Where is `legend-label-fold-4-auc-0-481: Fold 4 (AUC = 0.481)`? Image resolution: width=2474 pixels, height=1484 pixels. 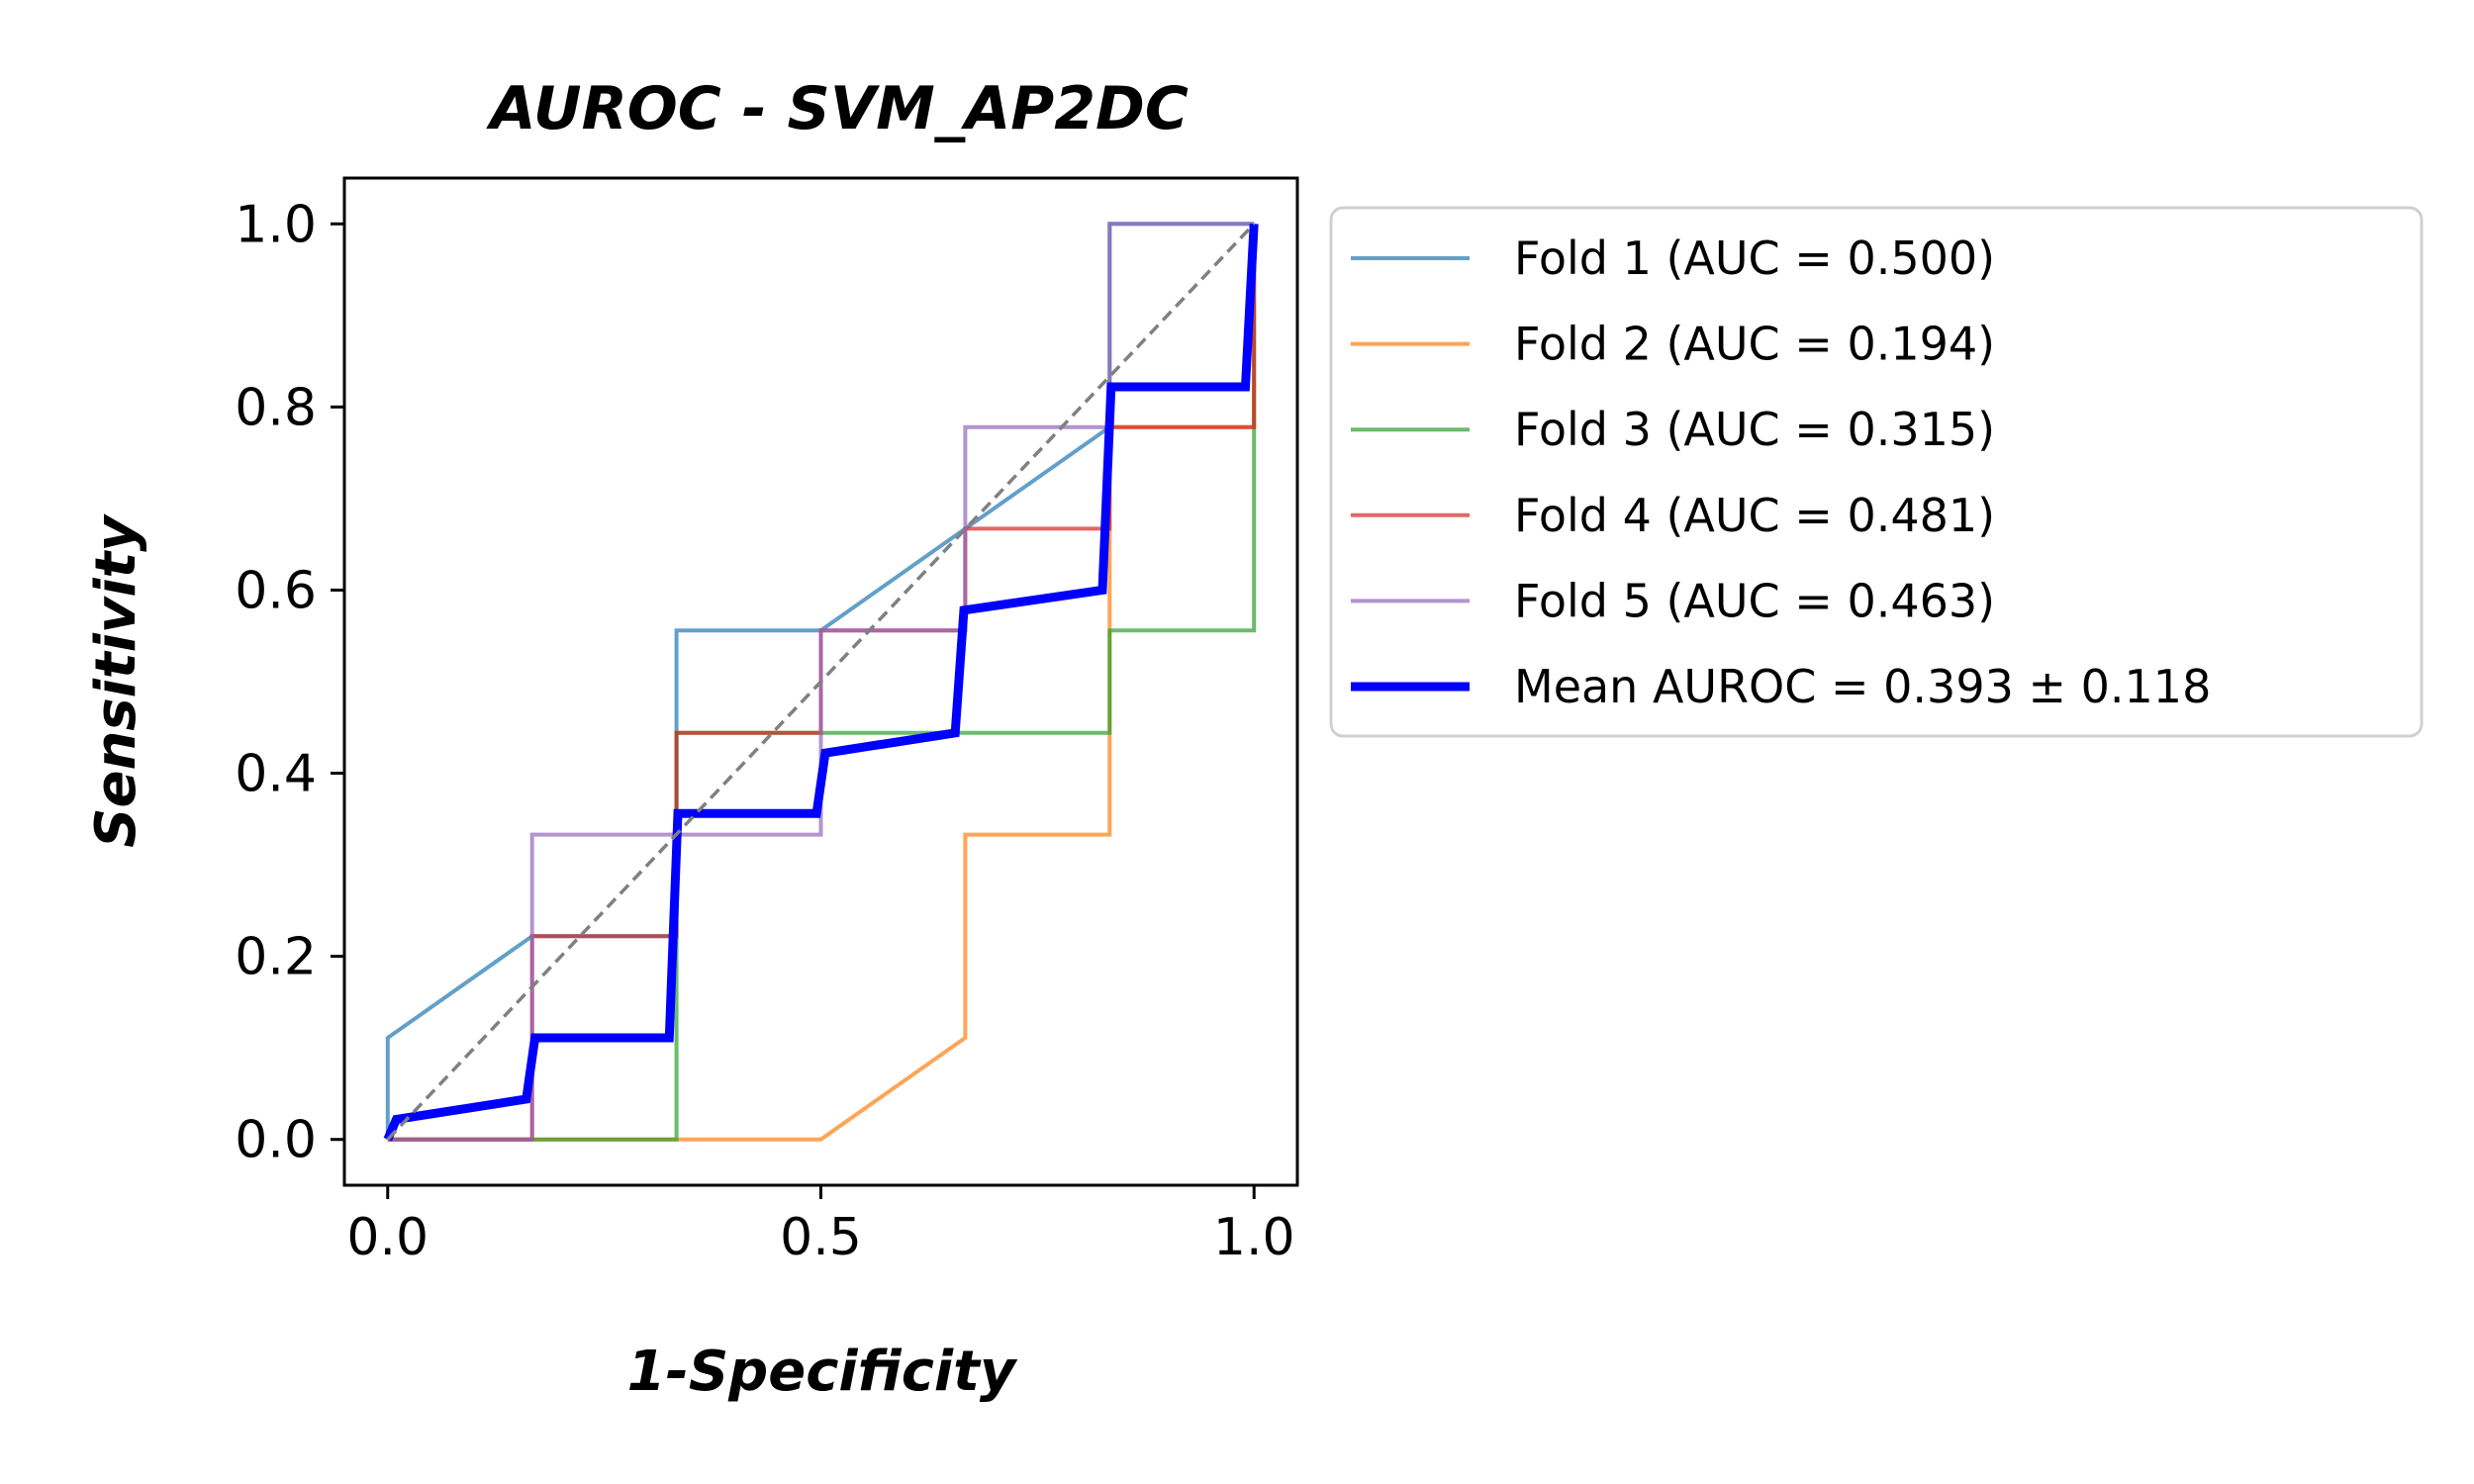
legend-label-fold-4-auc-0-481: Fold 4 (AUC = 0.481) is located at coordinates (1755, 515).